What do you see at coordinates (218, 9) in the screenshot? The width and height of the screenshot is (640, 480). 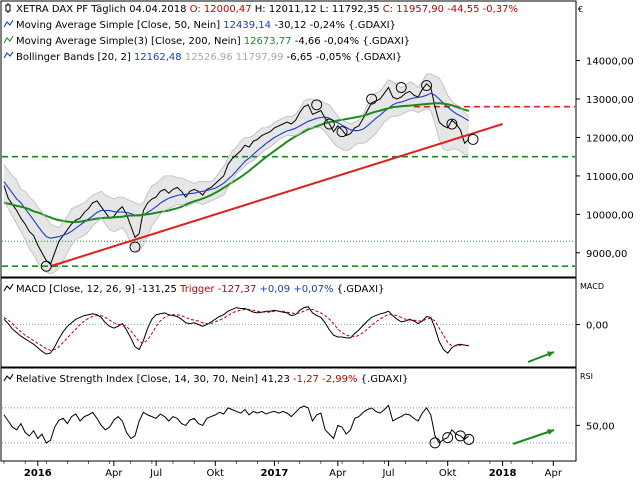 I see `legend-value: O: 12000,47` at bounding box center [218, 9].